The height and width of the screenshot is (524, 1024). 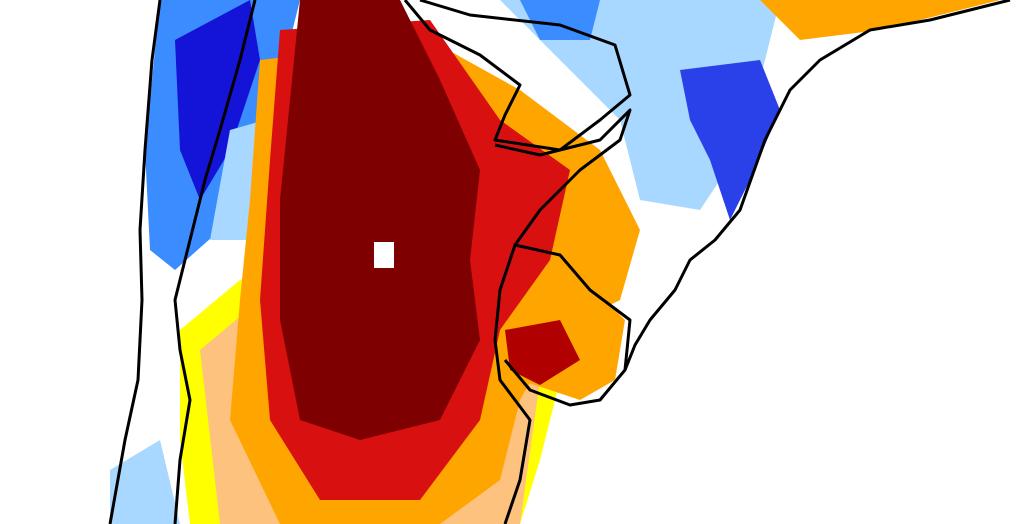 What do you see at coordinates (542, 352) in the screenshot?
I see `red-region-uruguay` at bounding box center [542, 352].